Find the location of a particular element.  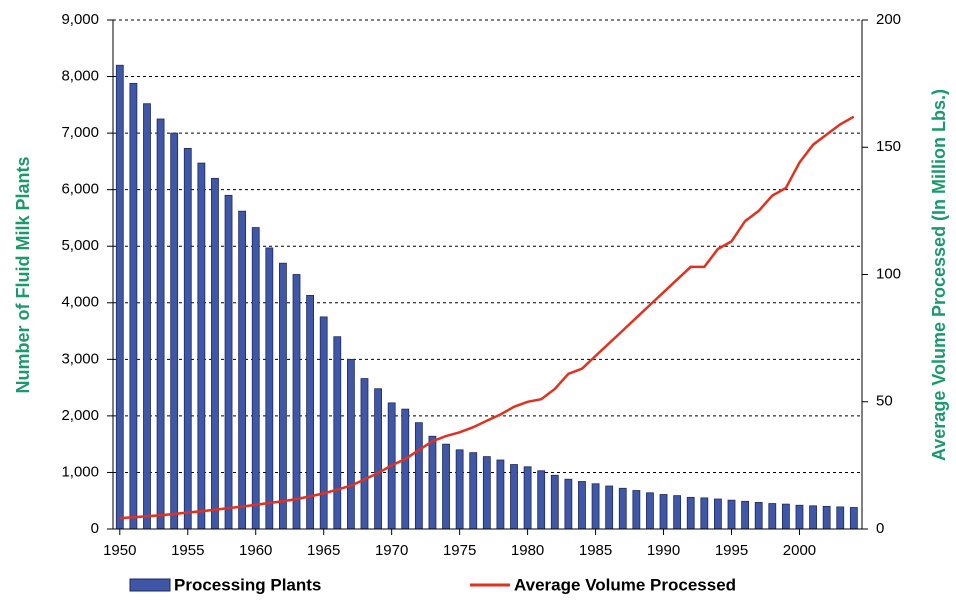

y2-tick-label: 150 is located at coordinates (888, 146).